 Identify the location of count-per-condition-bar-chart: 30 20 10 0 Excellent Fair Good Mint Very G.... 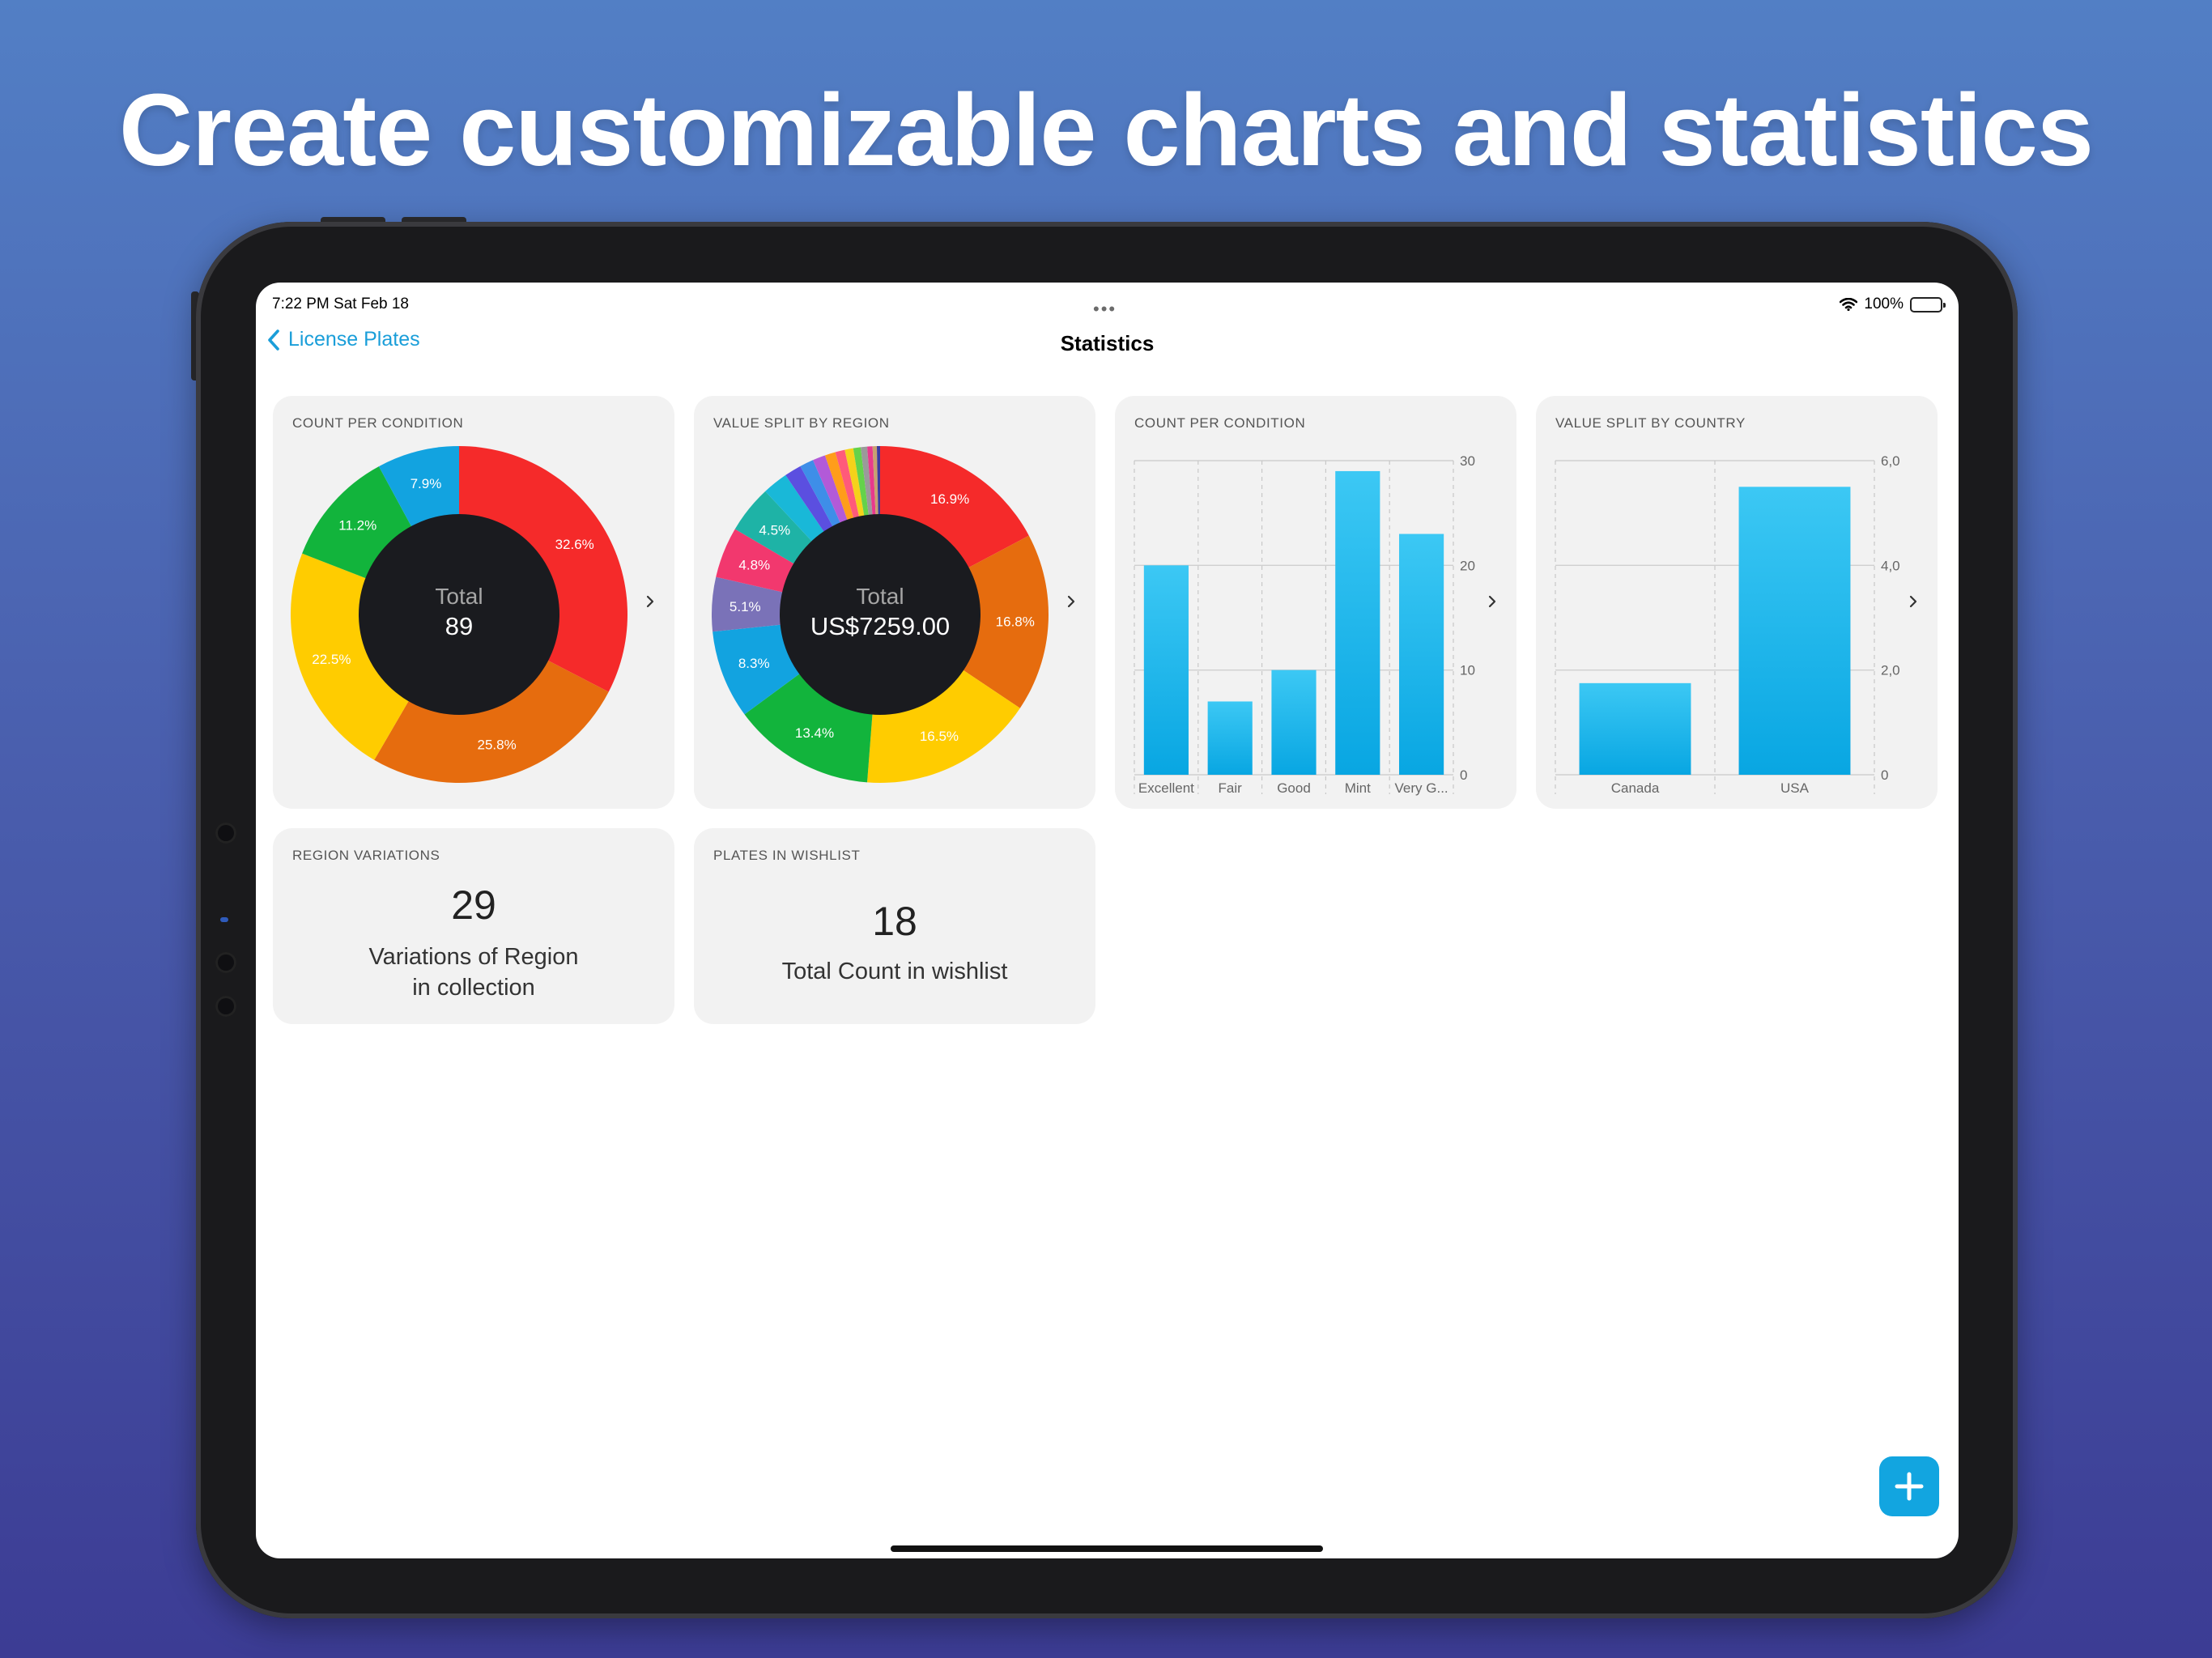
(1305, 624).